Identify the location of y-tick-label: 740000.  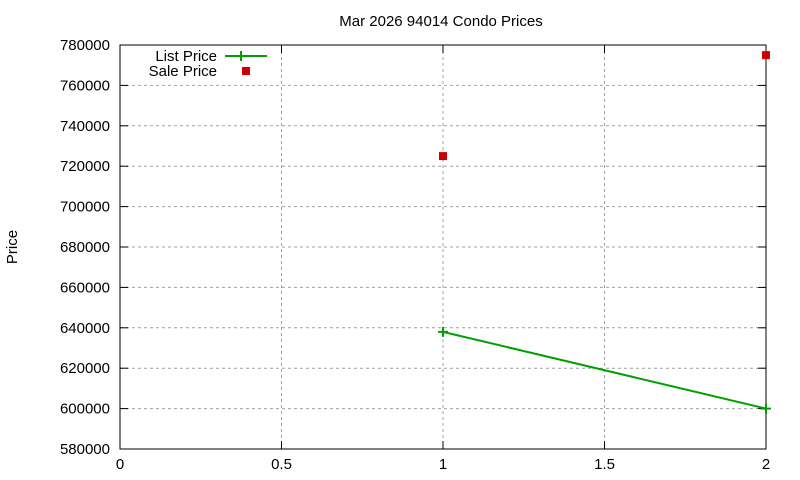
(85, 126).